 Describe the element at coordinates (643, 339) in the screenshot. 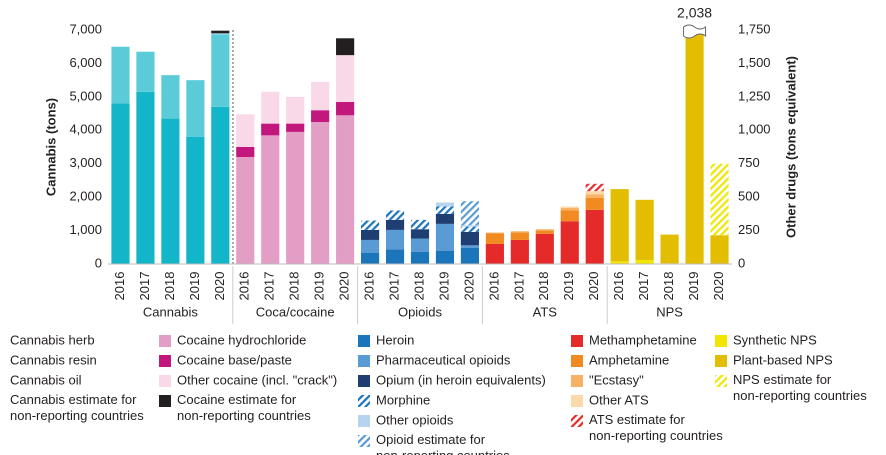

I see `legend-label: Methamphetamine` at that location.